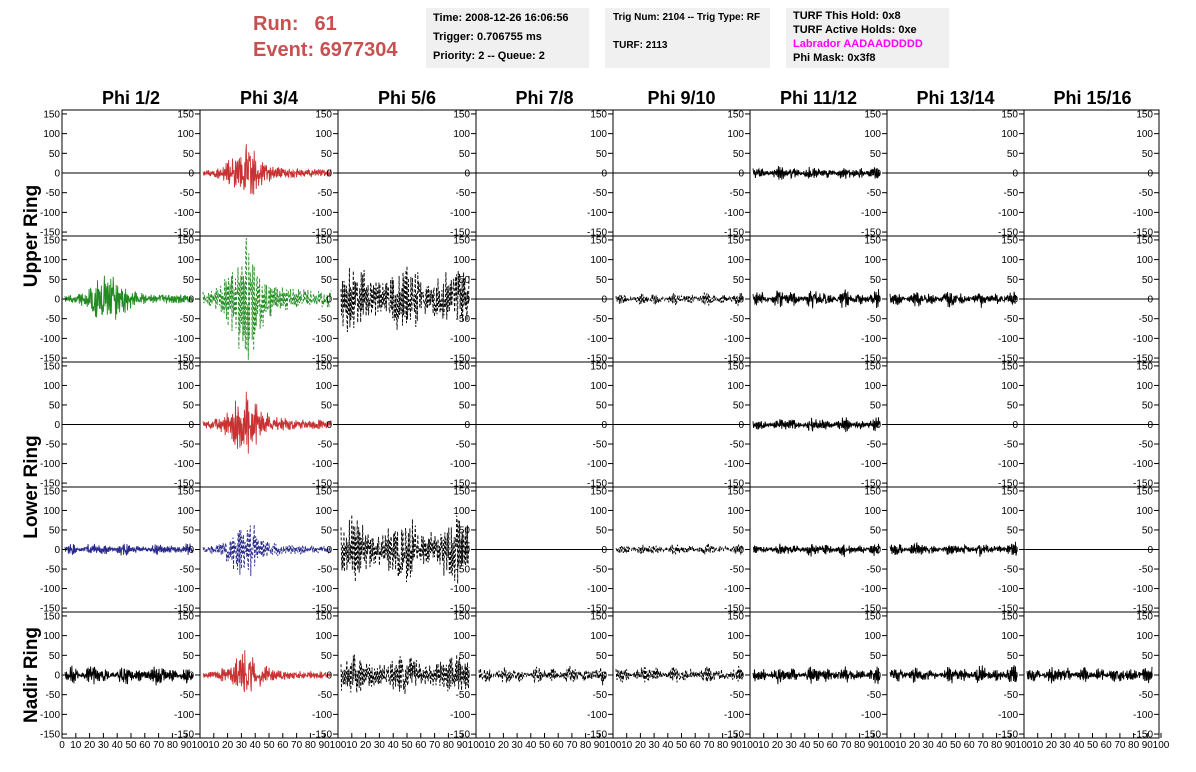 The width and height of the screenshot is (1196, 772). Describe the element at coordinates (544, 98) in the screenshot. I see `column-header: Phi 7/8` at that location.